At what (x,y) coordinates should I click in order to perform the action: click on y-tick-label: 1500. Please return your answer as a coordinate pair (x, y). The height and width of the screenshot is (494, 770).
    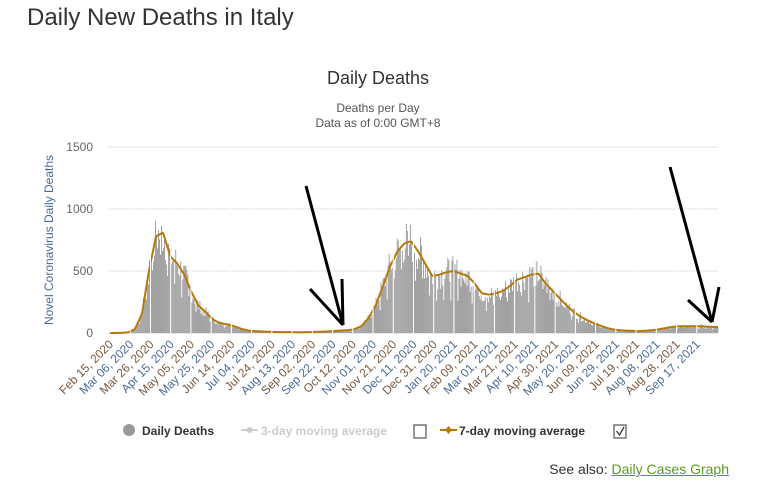
    Looking at the image, I should click on (79, 147).